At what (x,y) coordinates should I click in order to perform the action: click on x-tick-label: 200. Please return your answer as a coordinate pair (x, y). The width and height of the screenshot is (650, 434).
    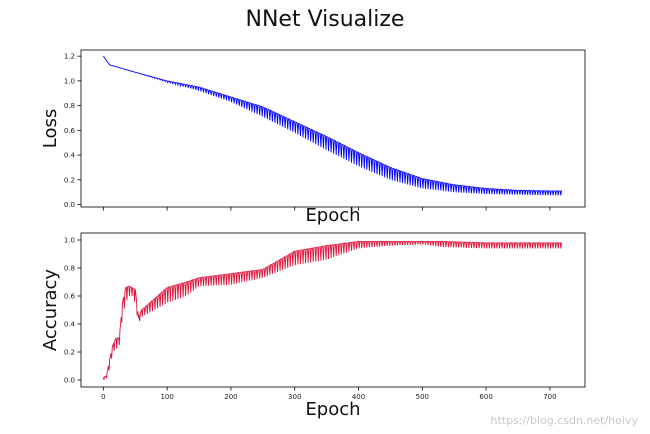
    Looking at the image, I should click on (230, 397).